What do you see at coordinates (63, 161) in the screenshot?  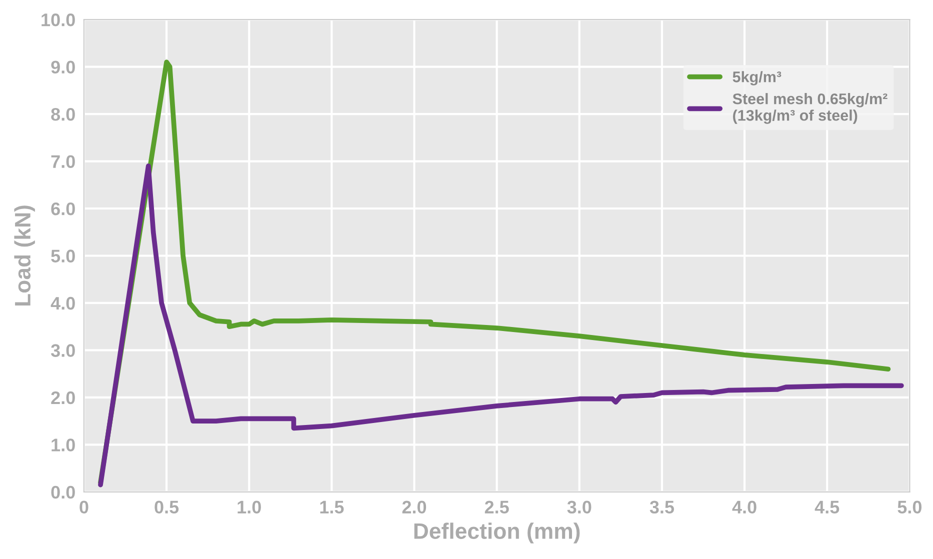 I see `y-tick-label: 7.0` at bounding box center [63, 161].